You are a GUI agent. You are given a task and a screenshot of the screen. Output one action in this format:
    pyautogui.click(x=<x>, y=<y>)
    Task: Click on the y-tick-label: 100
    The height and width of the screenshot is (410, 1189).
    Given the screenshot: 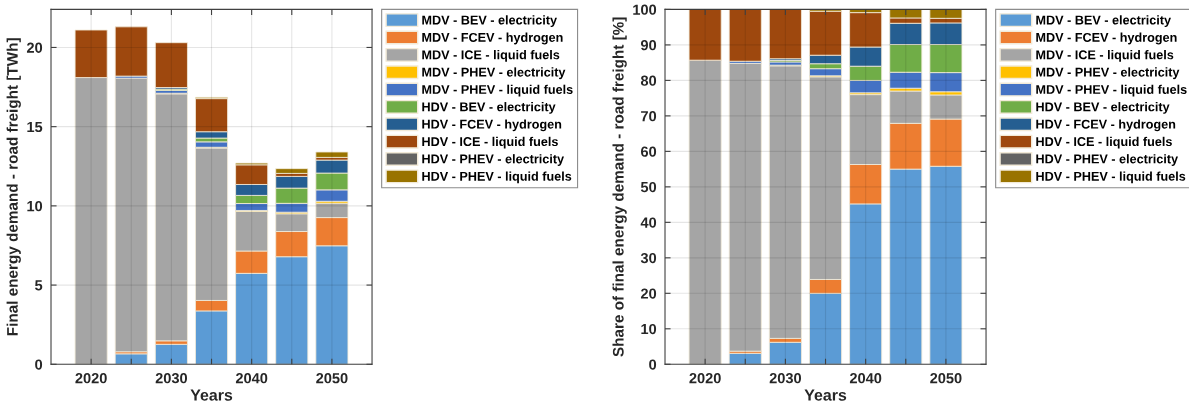 What is the action you would take?
    pyautogui.click(x=645, y=9)
    